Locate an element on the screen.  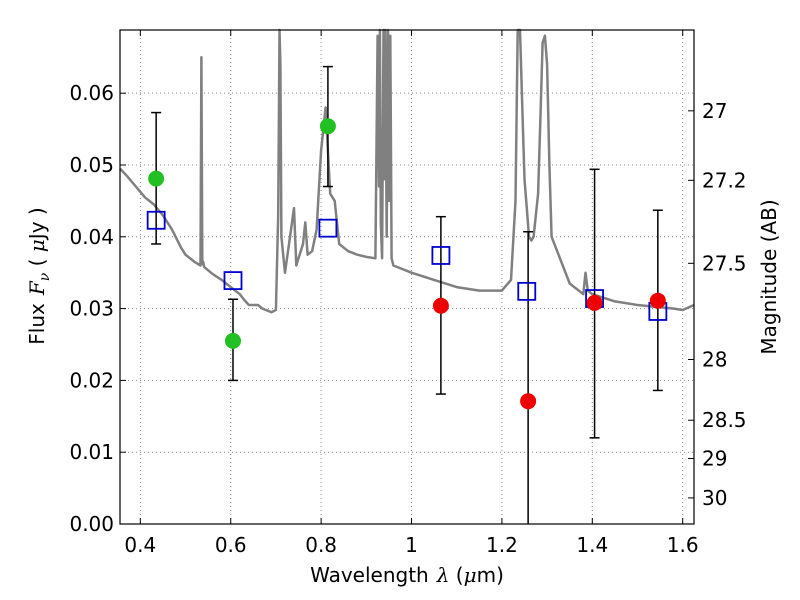
y-tick-label: 0.02 is located at coordinates (91, 380).